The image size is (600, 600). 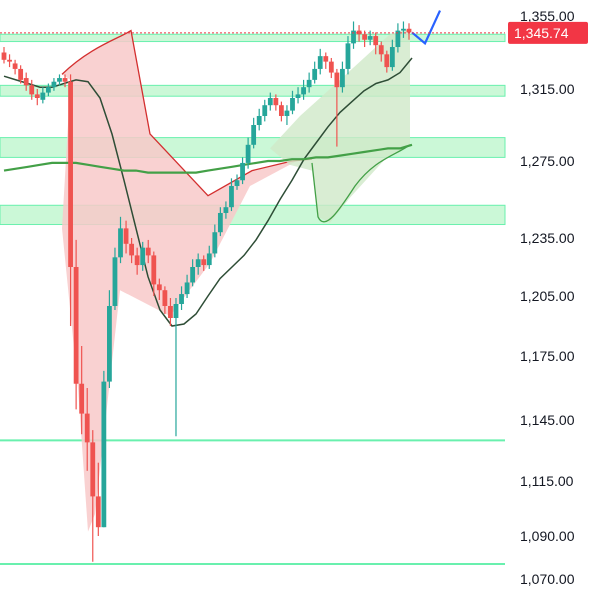 I want to click on bullish-region, so click(x=340, y=125).